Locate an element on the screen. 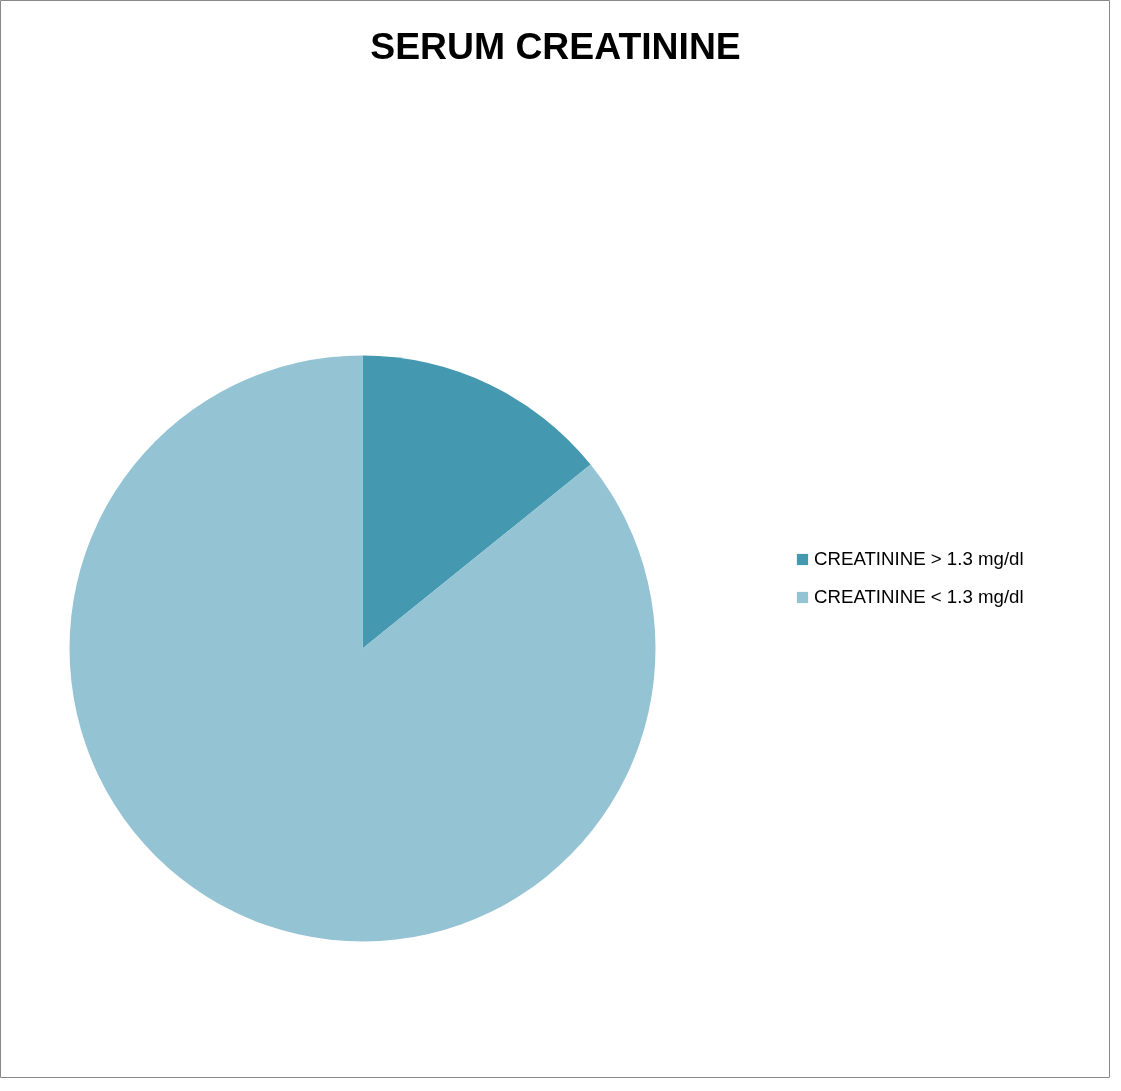  chart-title: SERUM CREATININE is located at coordinates (555, 45).